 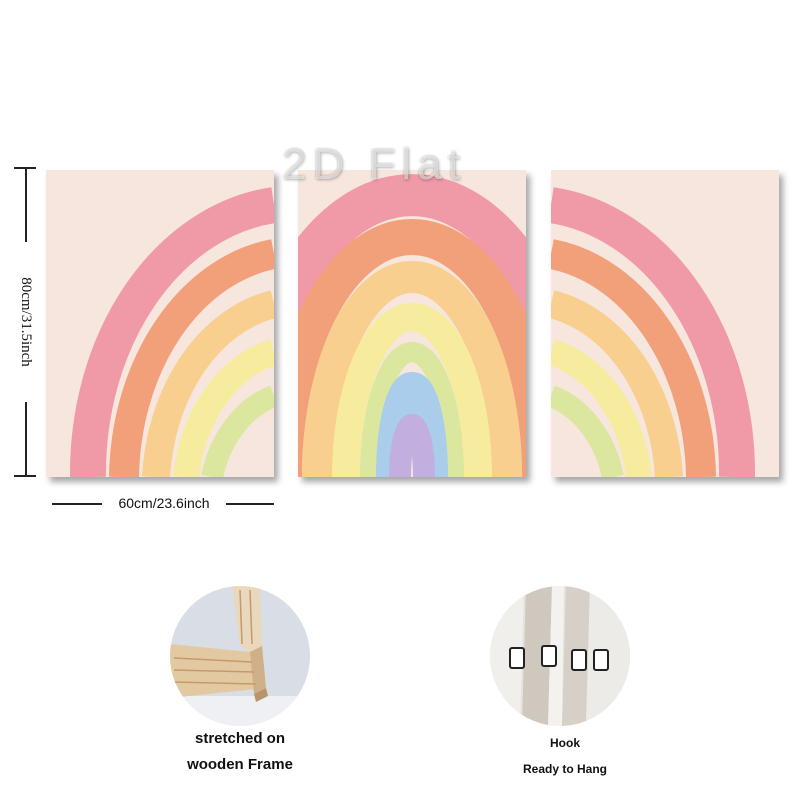 I want to click on width-dimension-line-right, so click(x=250, y=504).